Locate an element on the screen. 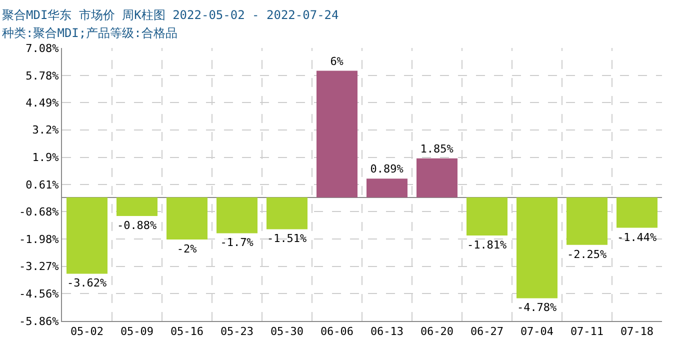 The image size is (700, 350). x-tick-label: 05-30 is located at coordinates (287, 331).